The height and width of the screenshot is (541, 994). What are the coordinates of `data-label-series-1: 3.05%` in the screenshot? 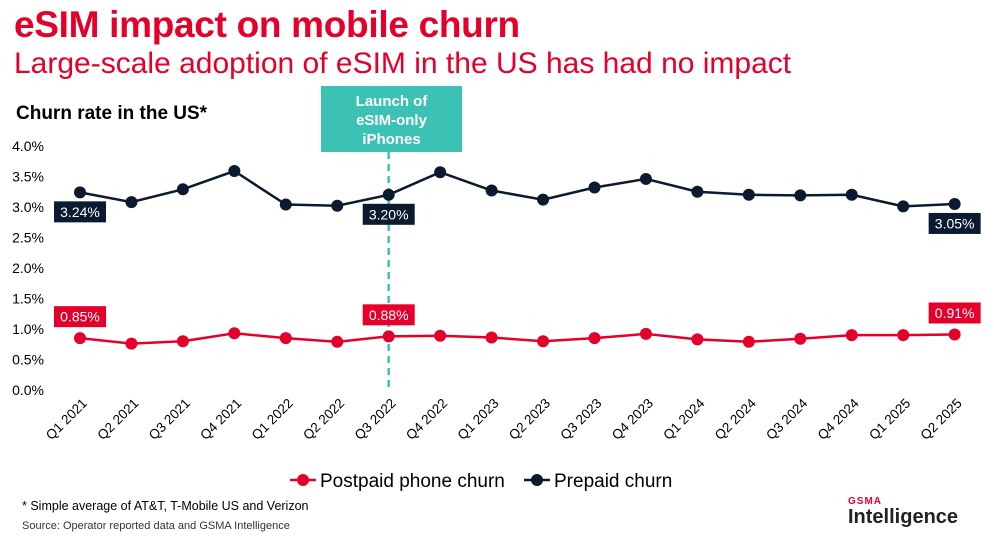 It's located at (955, 223).